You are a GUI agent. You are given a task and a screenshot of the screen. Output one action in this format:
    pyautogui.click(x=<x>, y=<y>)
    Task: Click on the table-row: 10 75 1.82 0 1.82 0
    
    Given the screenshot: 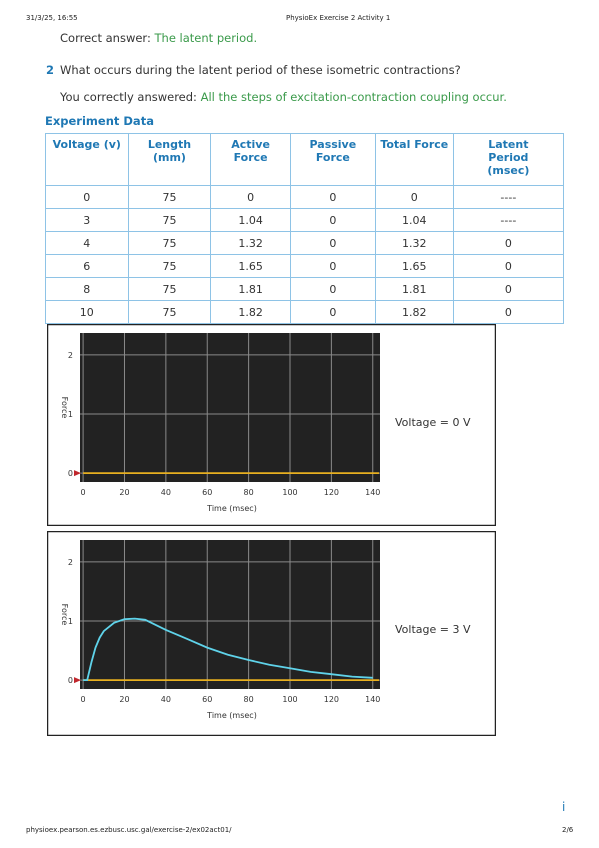 What is the action you would take?
    pyautogui.click(x=305, y=312)
    